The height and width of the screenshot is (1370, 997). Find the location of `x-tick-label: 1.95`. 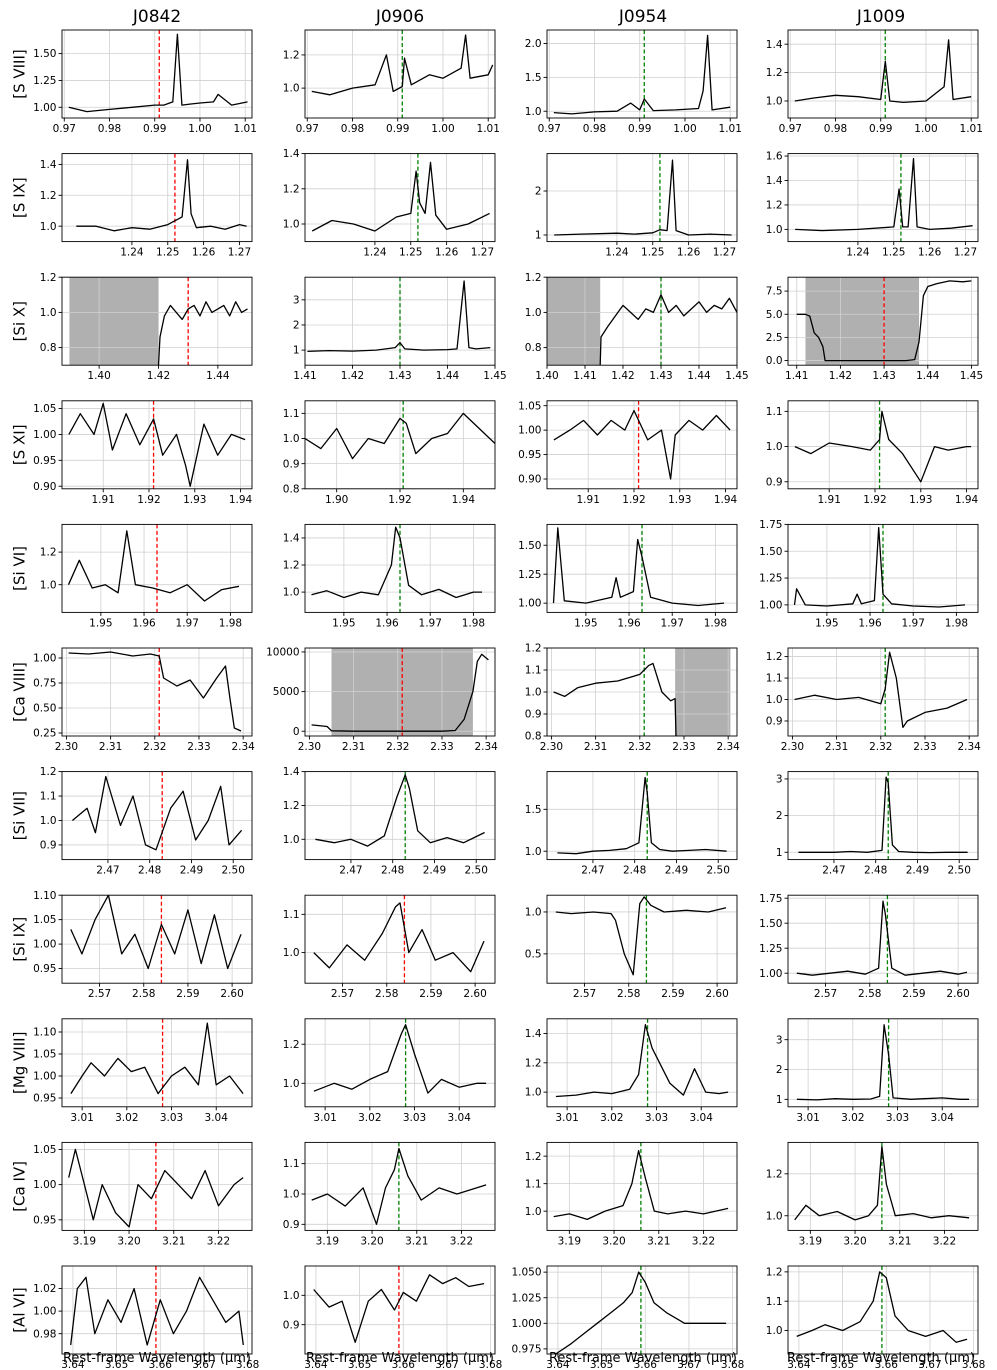

x-tick-label: 1.95 is located at coordinates (585, 623).